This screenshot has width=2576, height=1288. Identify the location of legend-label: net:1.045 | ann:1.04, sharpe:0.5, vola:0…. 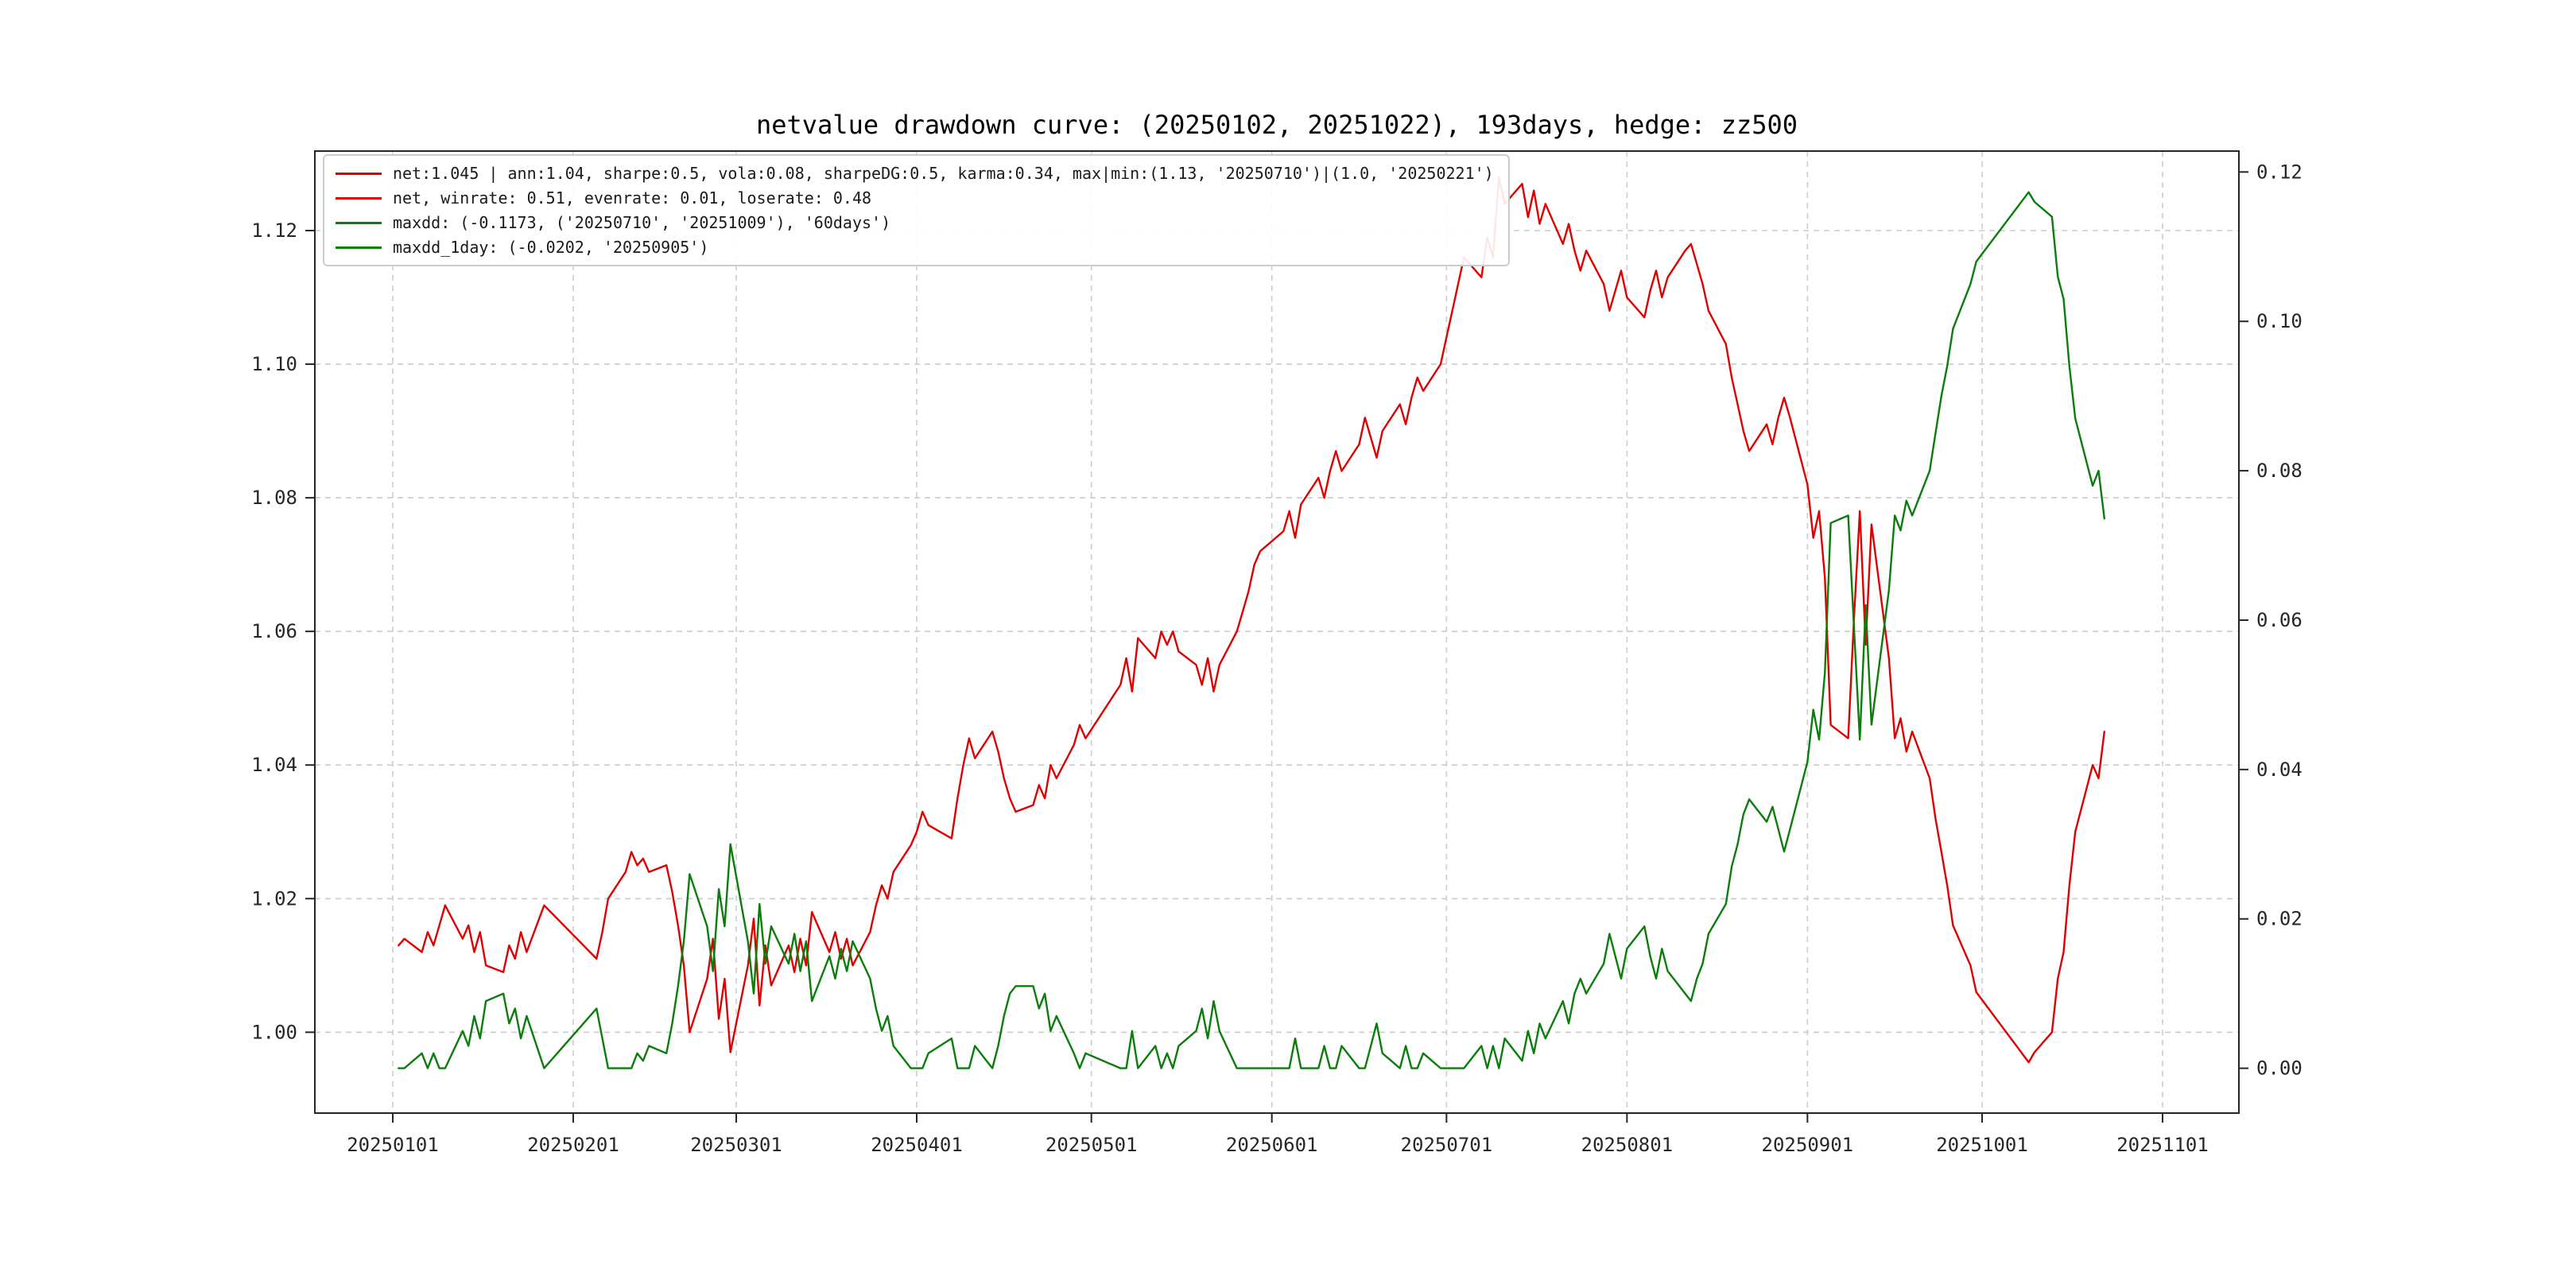
(944, 173).